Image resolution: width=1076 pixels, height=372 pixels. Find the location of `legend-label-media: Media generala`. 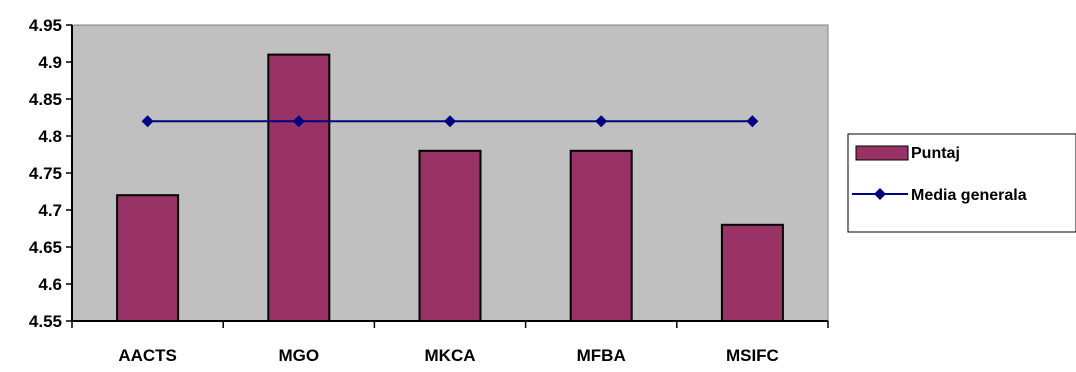

legend-label-media: Media generala is located at coordinates (969, 195).